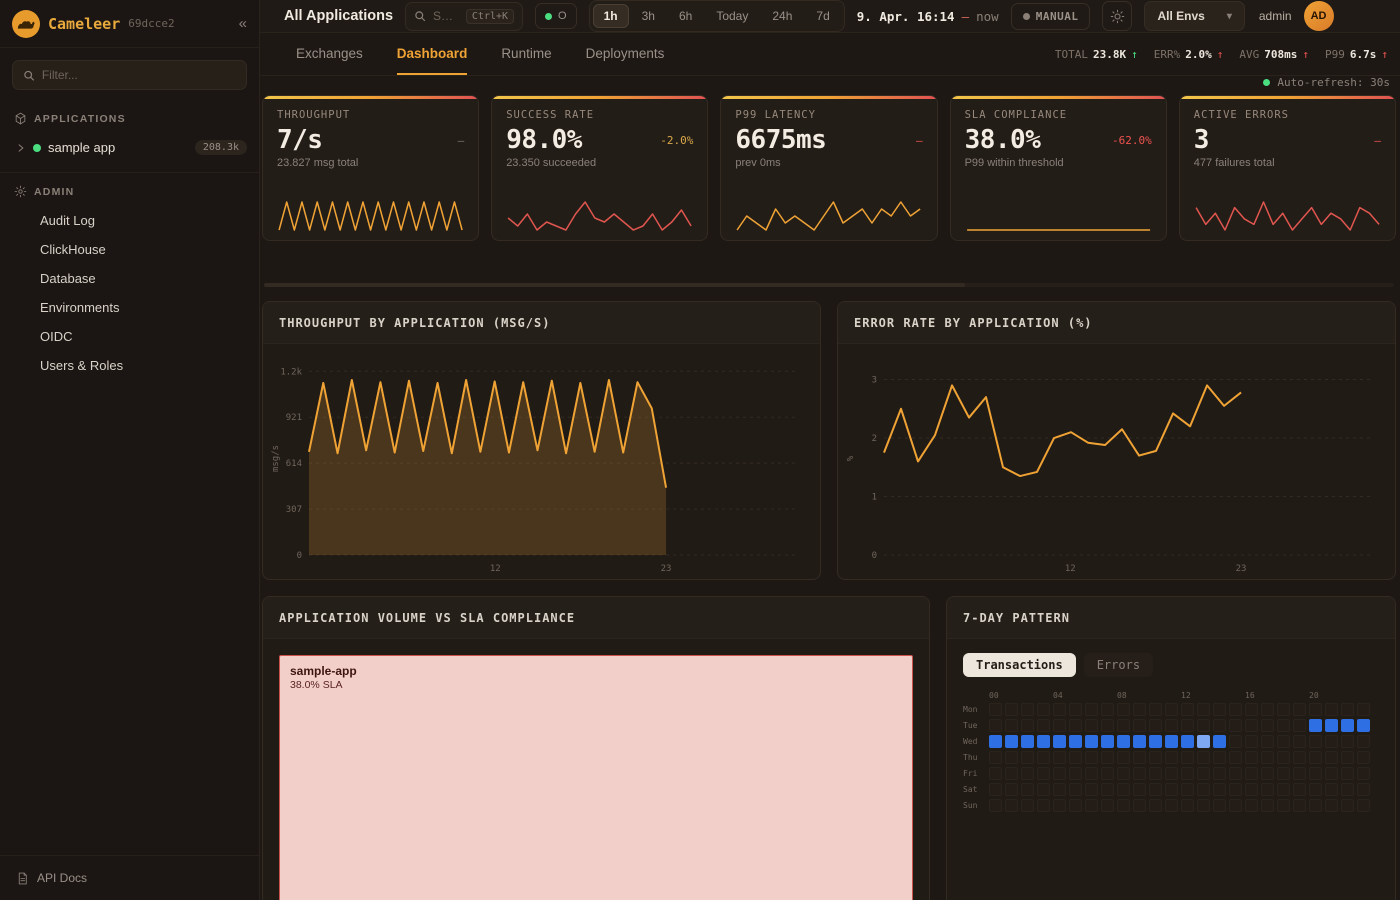 This screenshot has height=900, width=1400. Describe the element at coordinates (614, 285) in the screenshot. I see `kpi-scrollbar-thumb` at that location.